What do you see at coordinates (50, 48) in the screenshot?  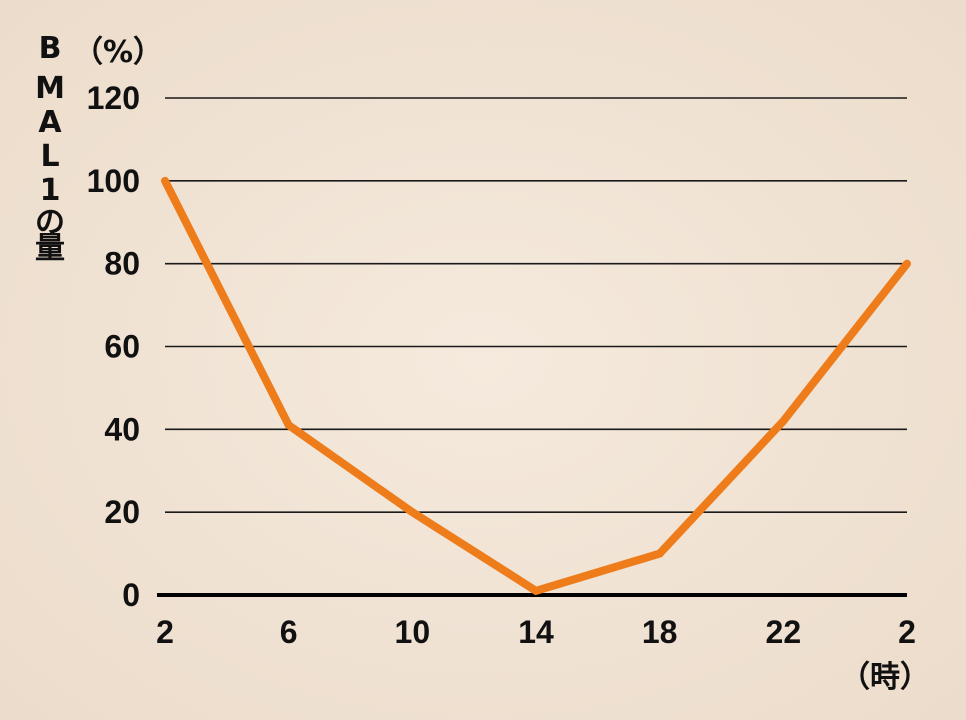 I see `y-axis-label-char: B` at bounding box center [50, 48].